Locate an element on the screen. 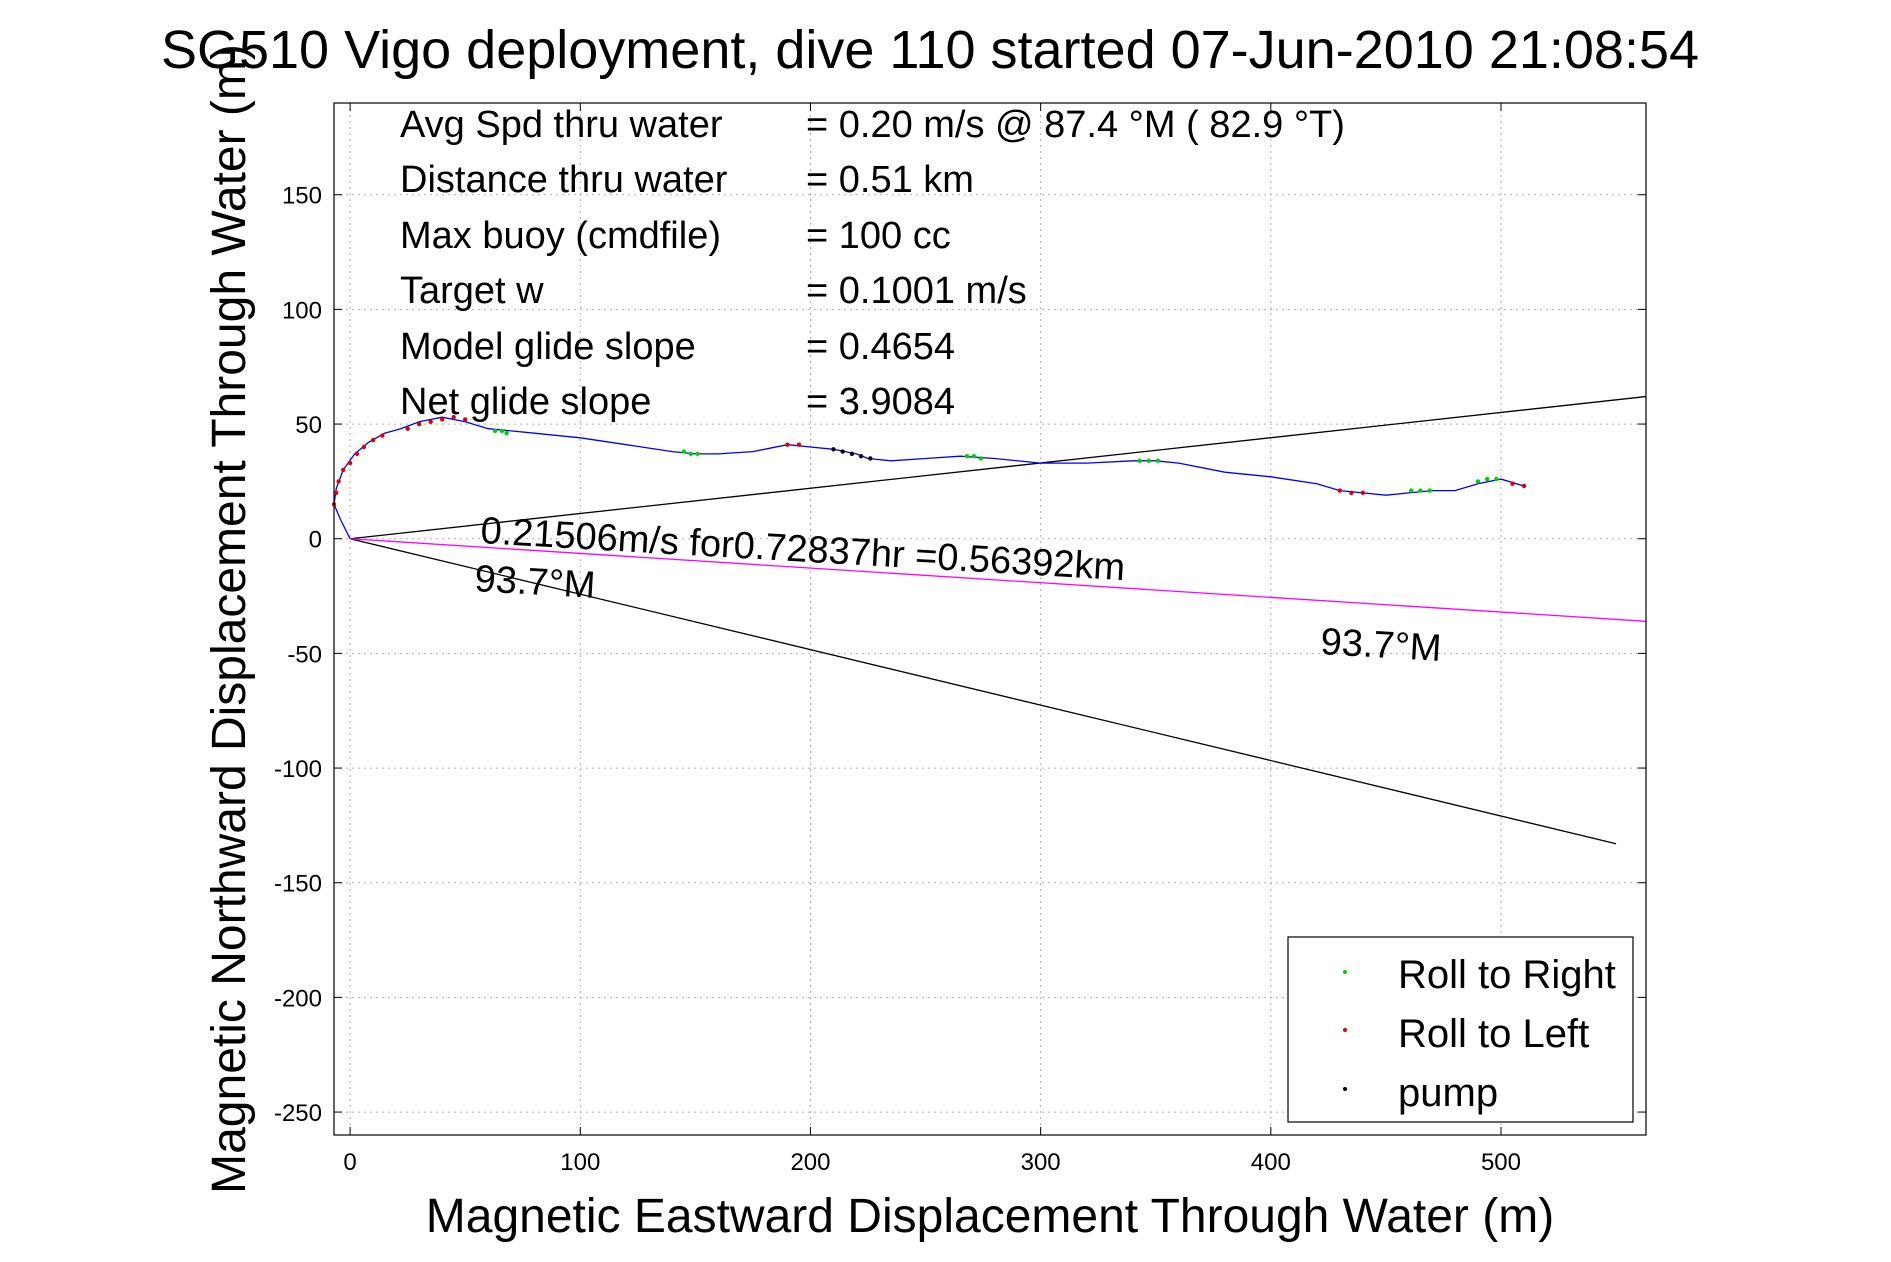 The width and height of the screenshot is (1891, 1262). legend-marker-pump is located at coordinates (1345, 1089).